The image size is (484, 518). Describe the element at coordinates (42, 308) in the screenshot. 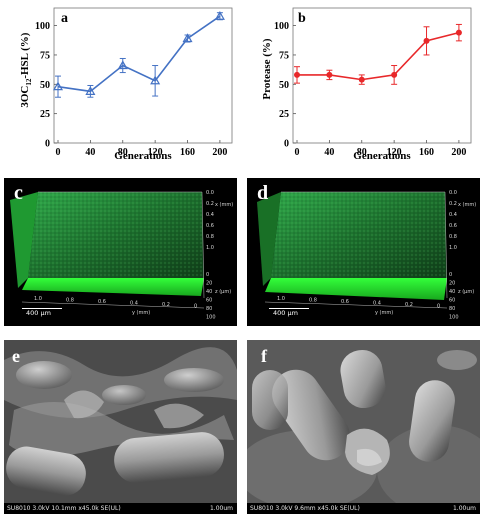

I see `scale-bar-c` at that location.